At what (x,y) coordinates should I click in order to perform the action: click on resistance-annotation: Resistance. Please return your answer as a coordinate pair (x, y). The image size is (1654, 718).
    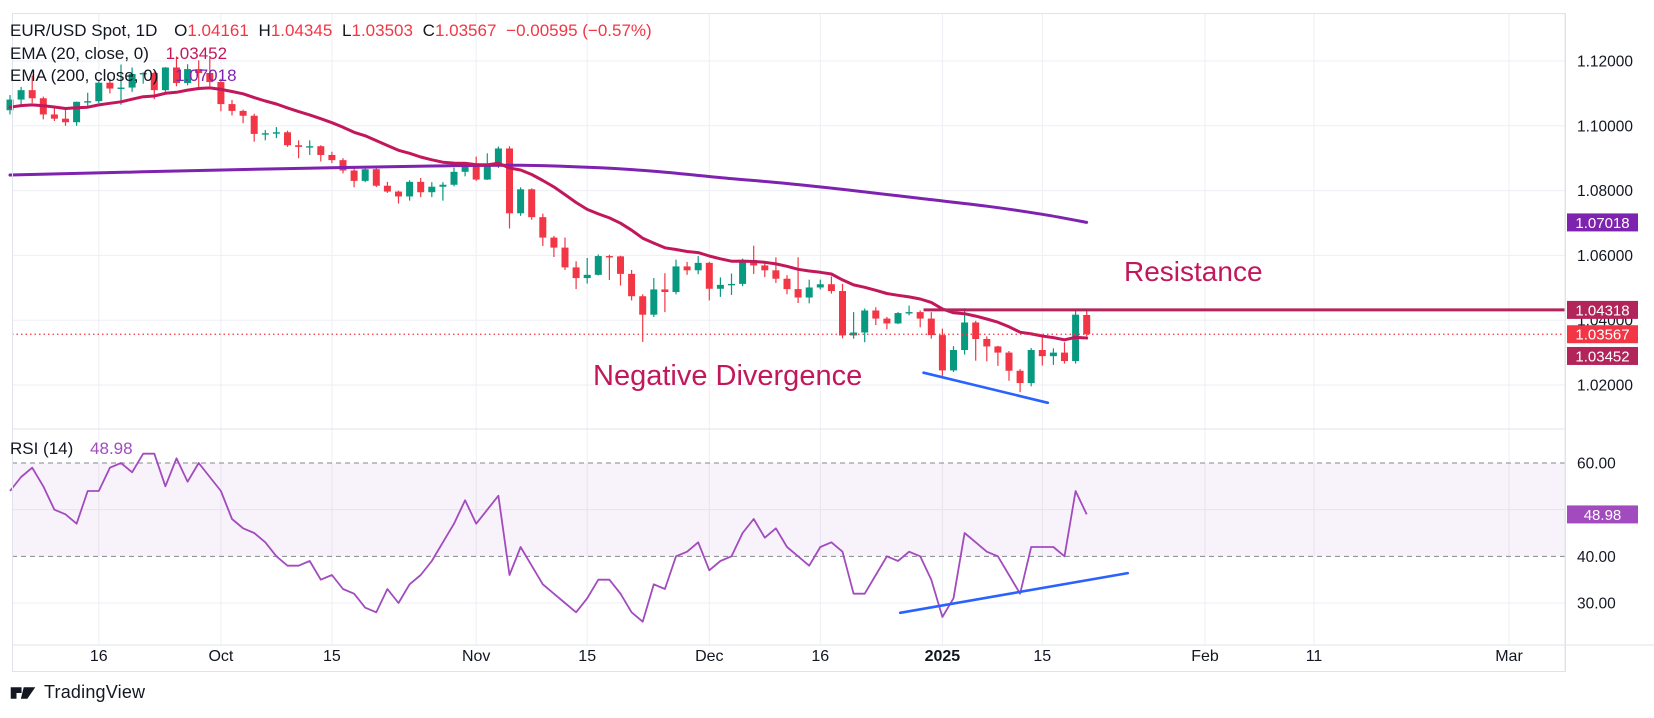
    Looking at the image, I should click on (1193, 271).